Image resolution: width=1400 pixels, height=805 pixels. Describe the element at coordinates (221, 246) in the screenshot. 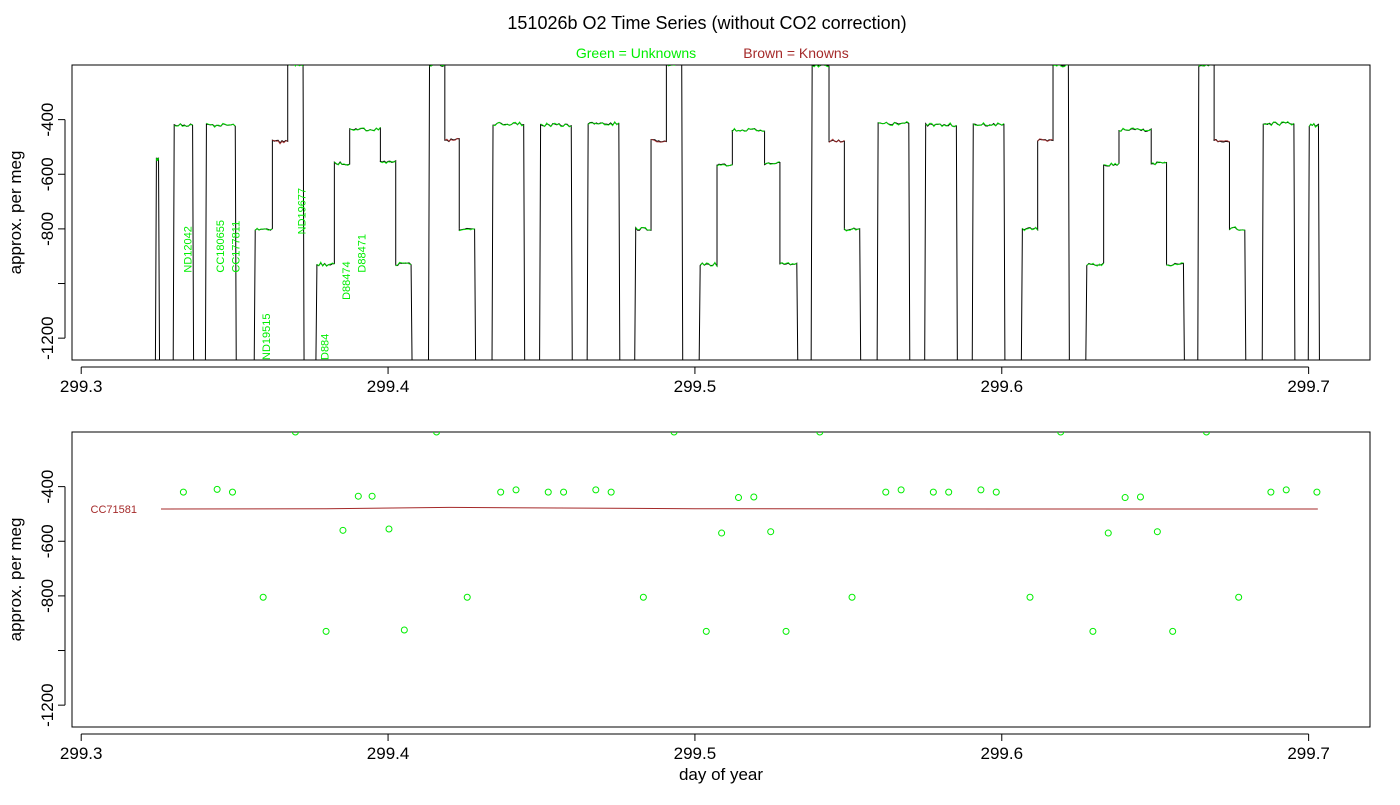

I see `sample-label: CC180655` at that location.